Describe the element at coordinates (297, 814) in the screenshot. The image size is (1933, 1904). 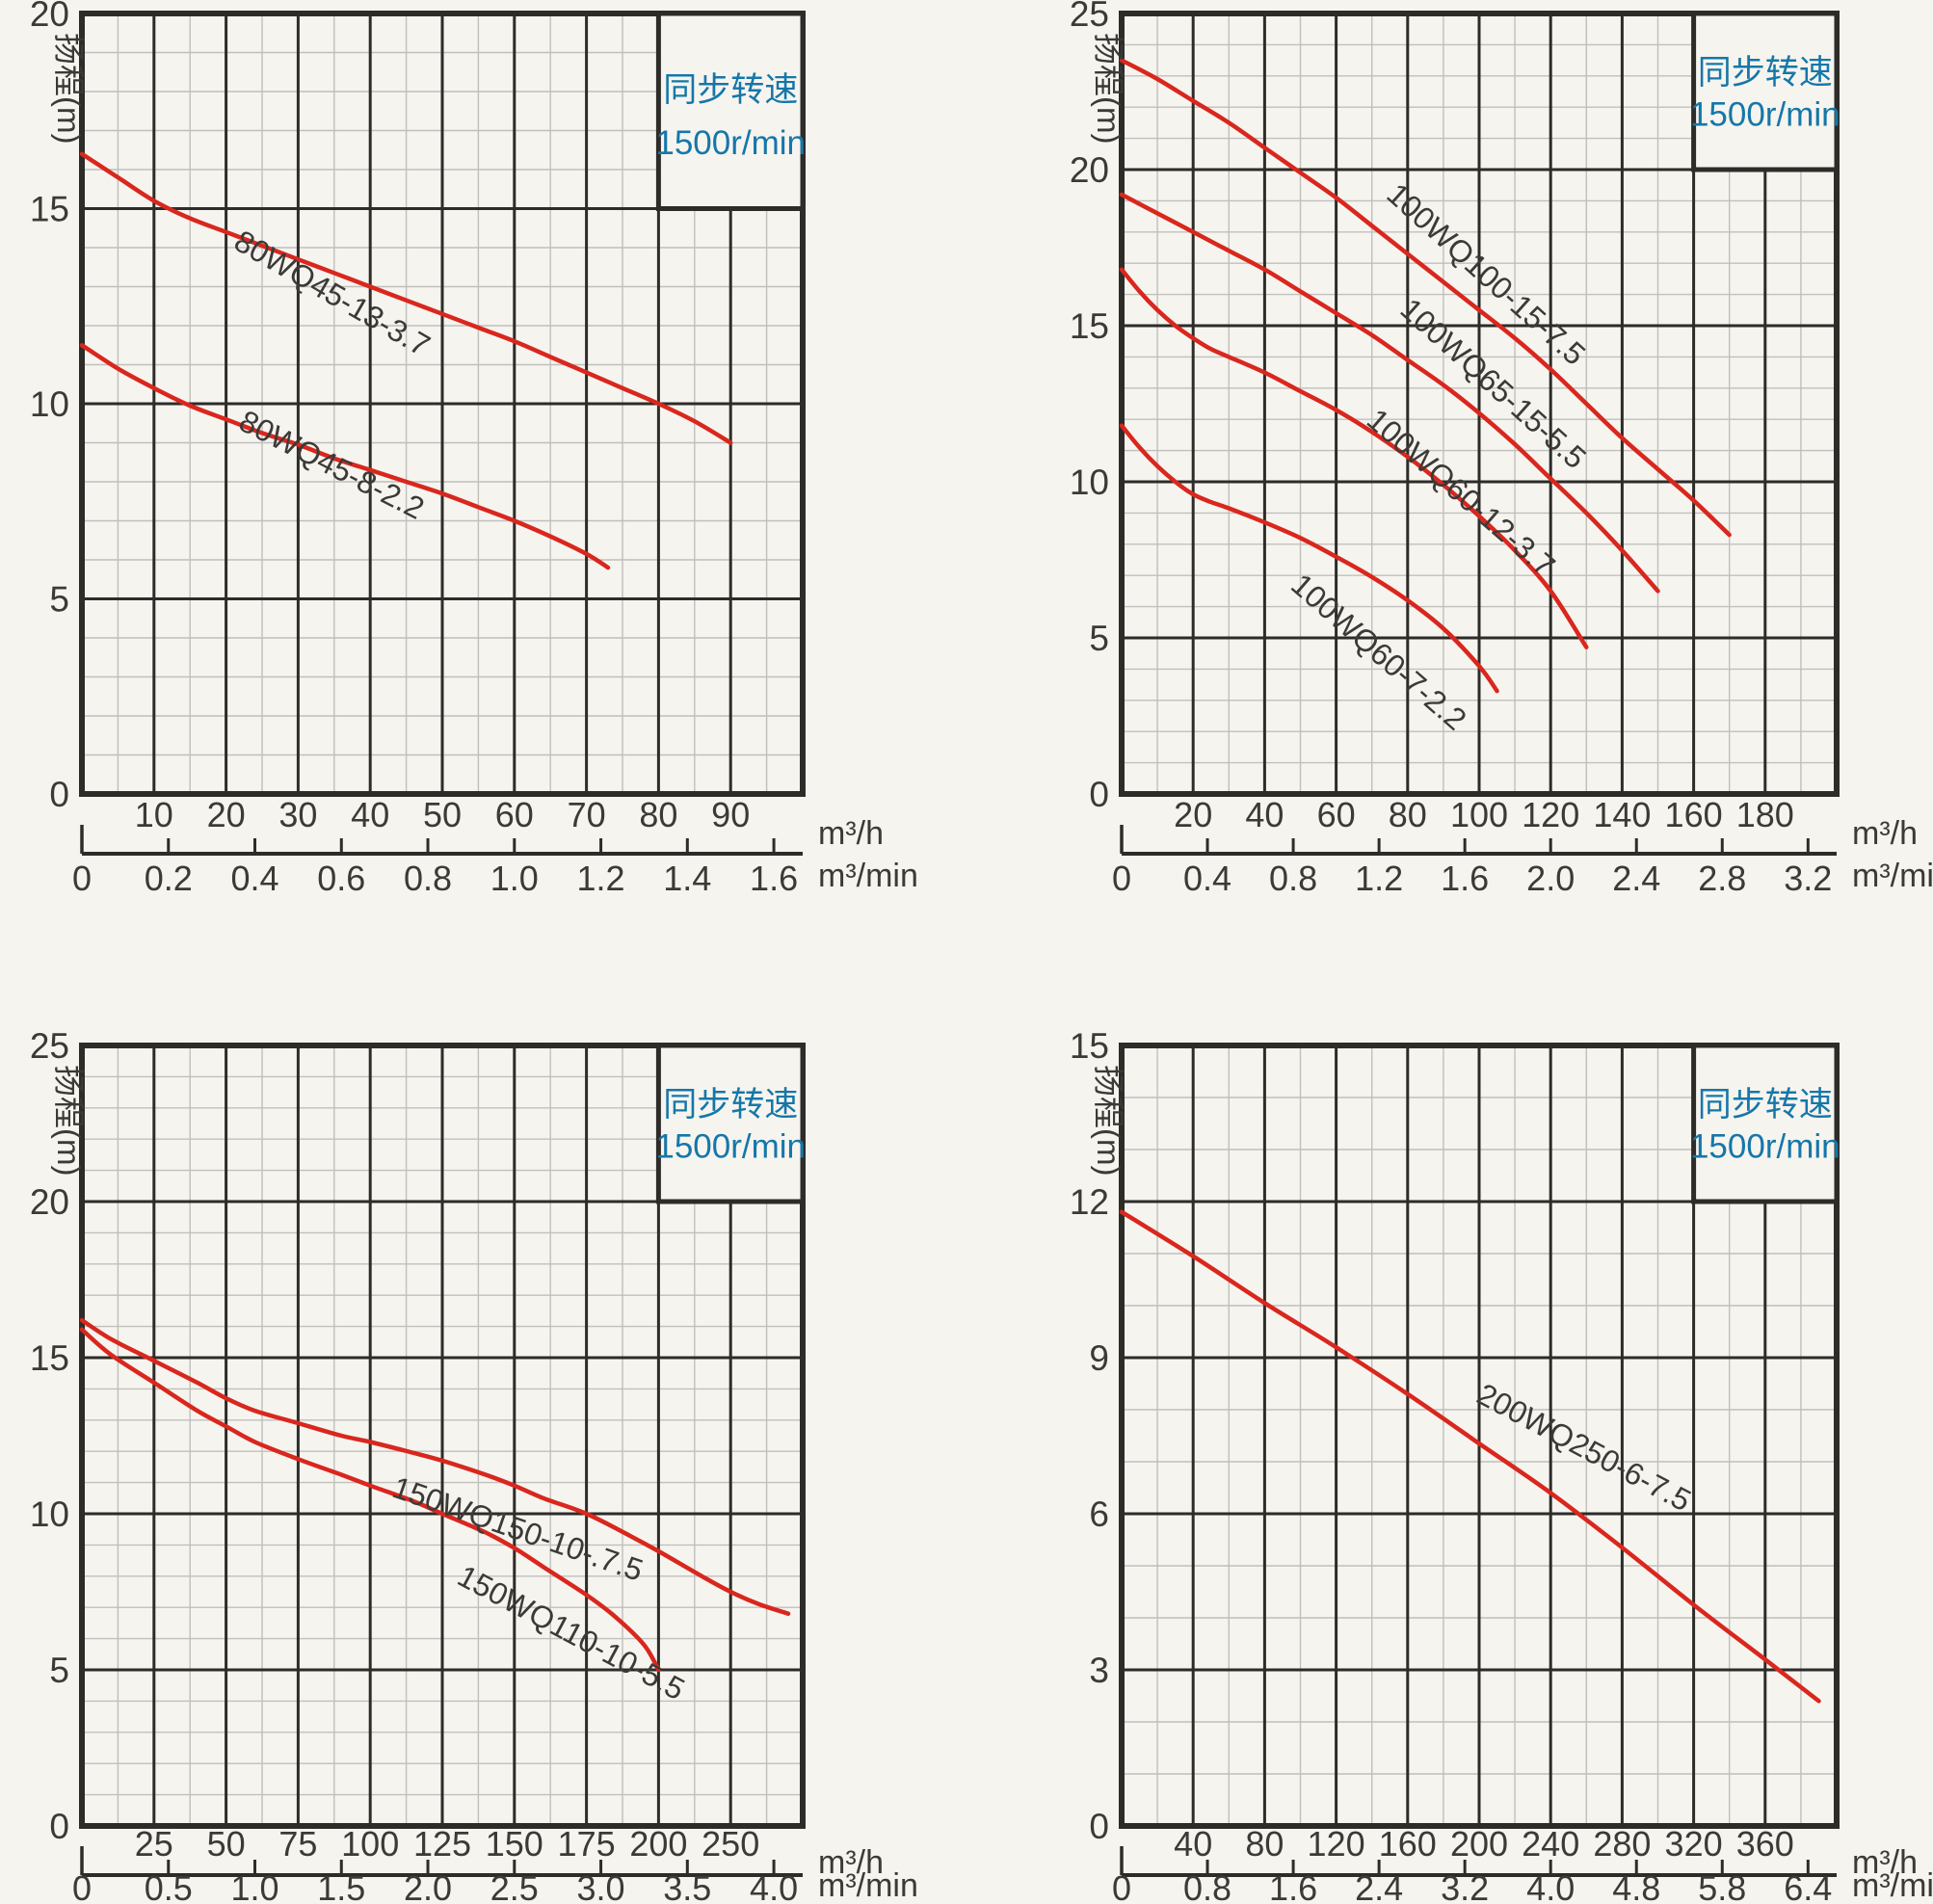
I see `x-tick-label: 30` at that location.